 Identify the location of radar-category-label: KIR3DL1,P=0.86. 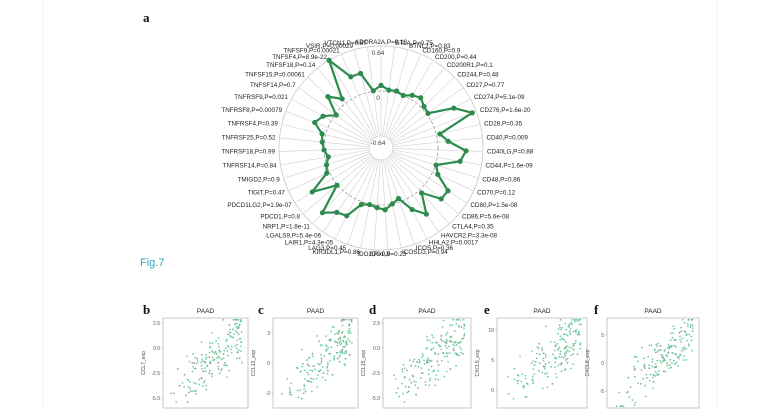
(336, 252).